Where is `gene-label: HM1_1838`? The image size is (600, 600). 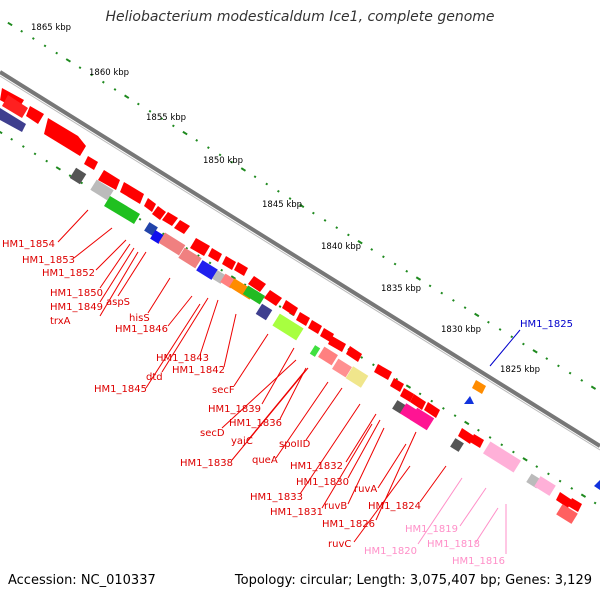 gene-label: HM1_1838 is located at coordinates (206, 463).